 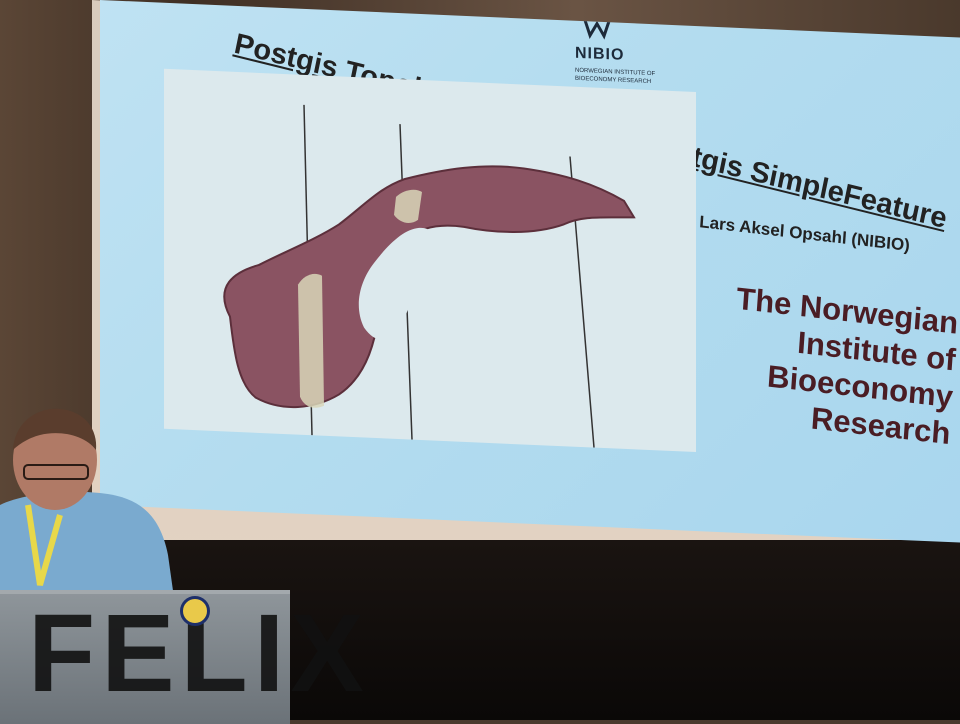 I want to click on speaker, so click(x=87, y=506).